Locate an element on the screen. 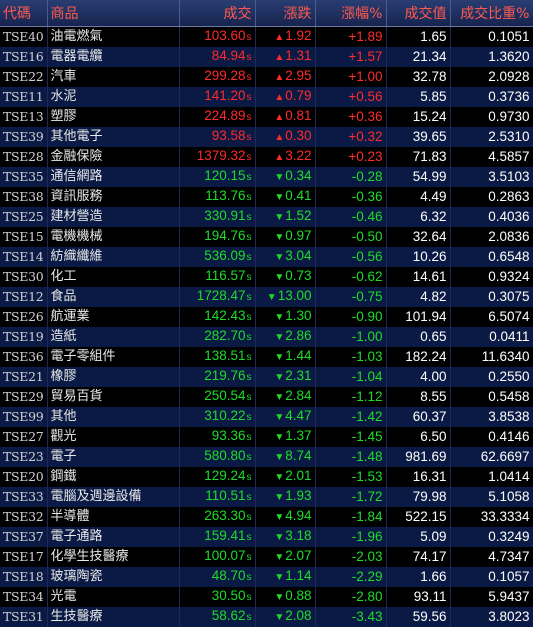 This screenshot has width=533, height=627. price-value: 100.07 is located at coordinates (225, 555).